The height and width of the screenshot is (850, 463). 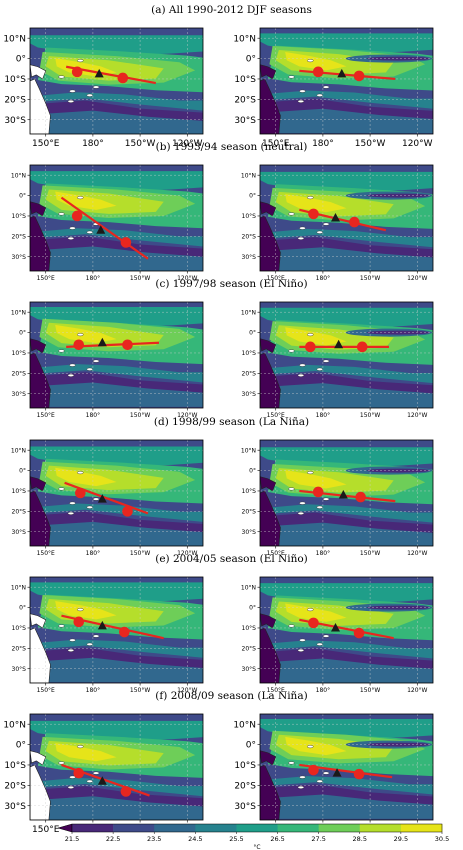 What do you see at coordinates (195, 839) in the screenshot?
I see `colorbar-tick-label: 24.5` at bounding box center [195, 839].